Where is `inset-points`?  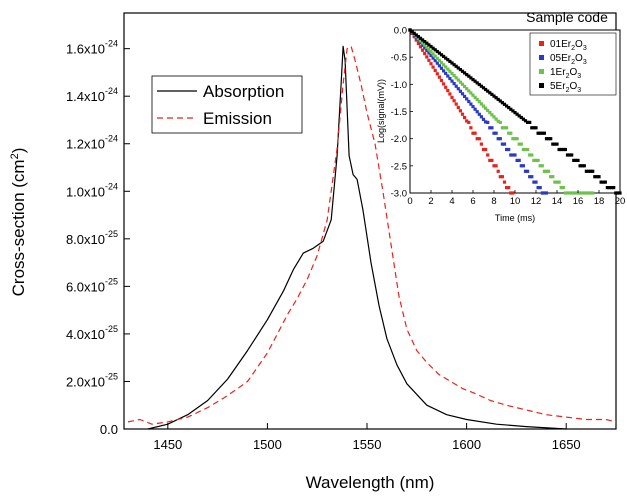
inset-points is located at coordinates (515, 111).